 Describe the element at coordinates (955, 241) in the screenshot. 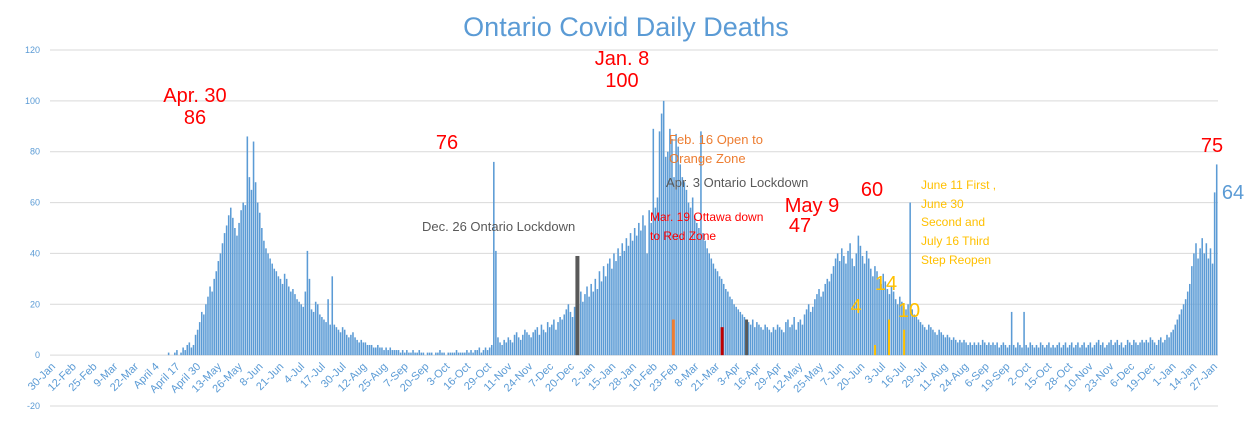

I see `annotation-label: July 16 Third` at that location.